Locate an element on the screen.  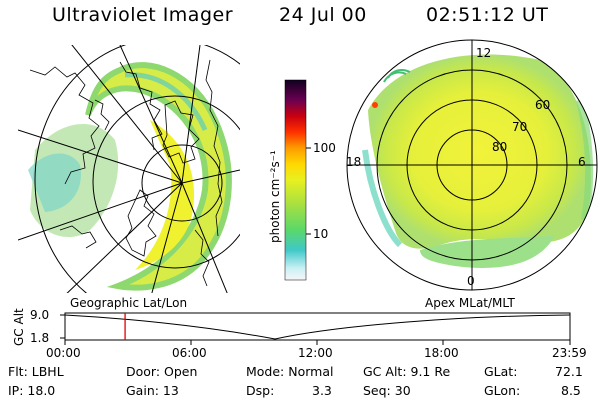
mode-param: Mode: Normal is located at coordinates (290, 371).